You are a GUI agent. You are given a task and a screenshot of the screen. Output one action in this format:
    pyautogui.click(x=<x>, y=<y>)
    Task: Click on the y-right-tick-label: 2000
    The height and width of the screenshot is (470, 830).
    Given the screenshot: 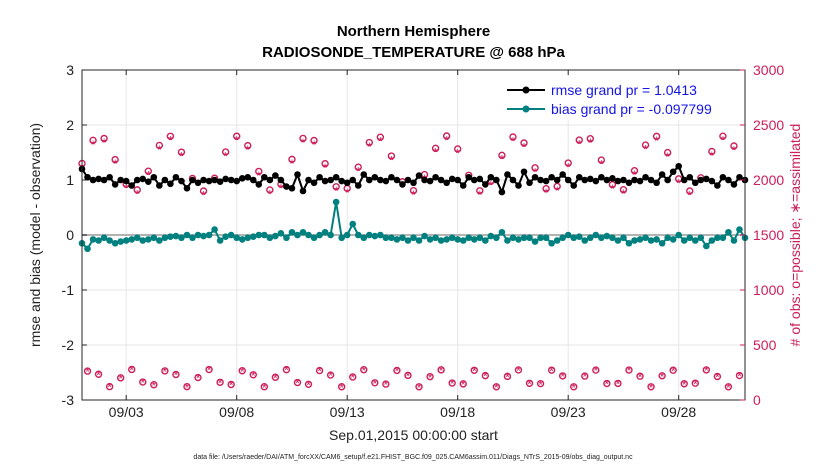 What is the action you would take?
    pyautogui.click(x=768, y=180)
    